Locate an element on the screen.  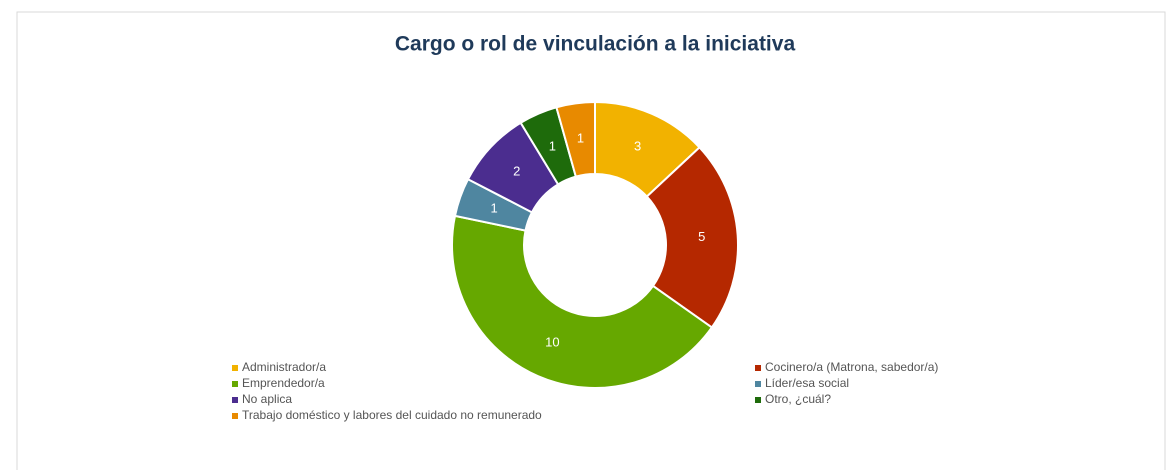
data-label: 5 is located at coordinates (701, 236).